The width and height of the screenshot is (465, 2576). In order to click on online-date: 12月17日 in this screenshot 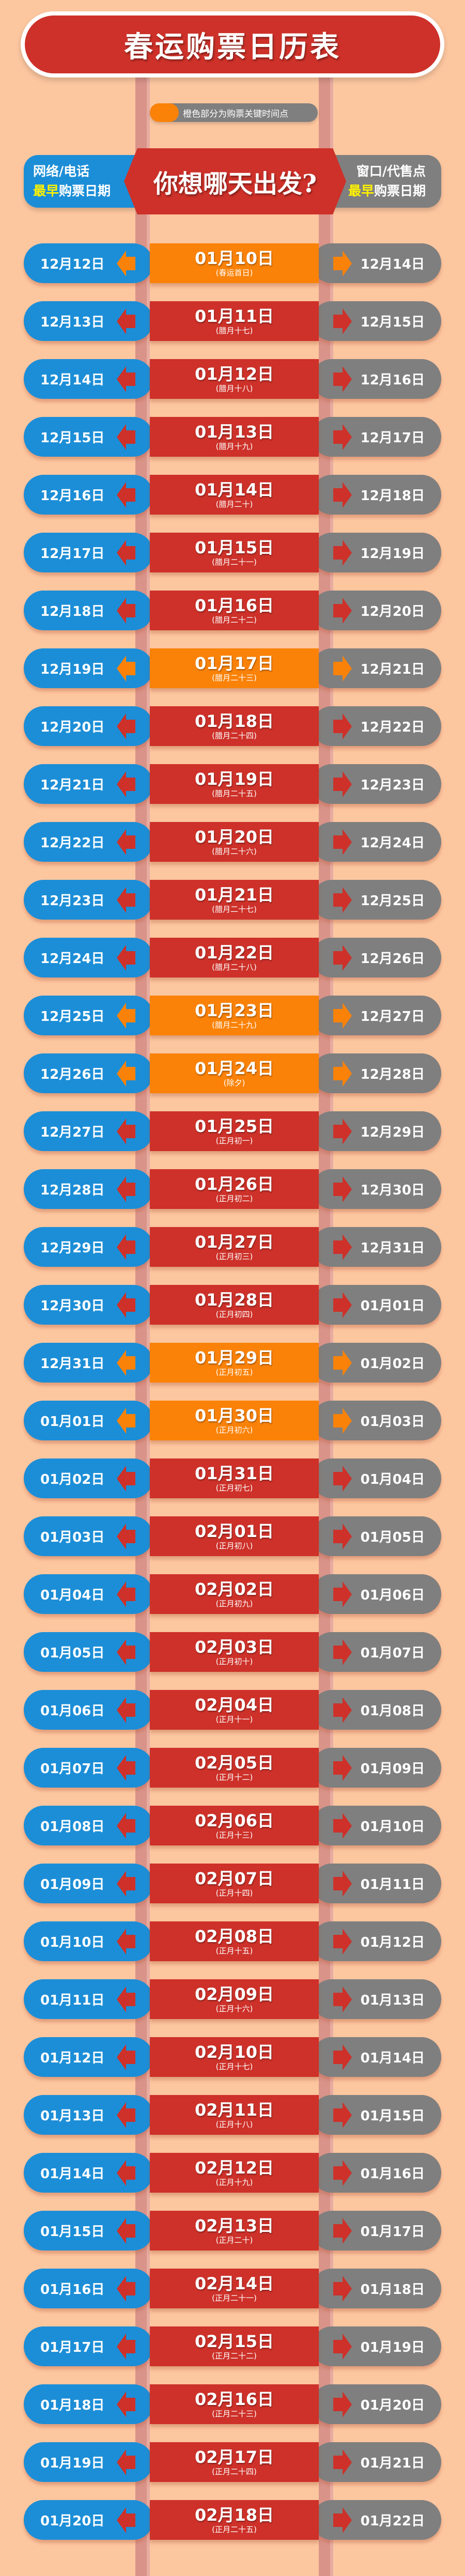, I will do `click(88, 552)`.